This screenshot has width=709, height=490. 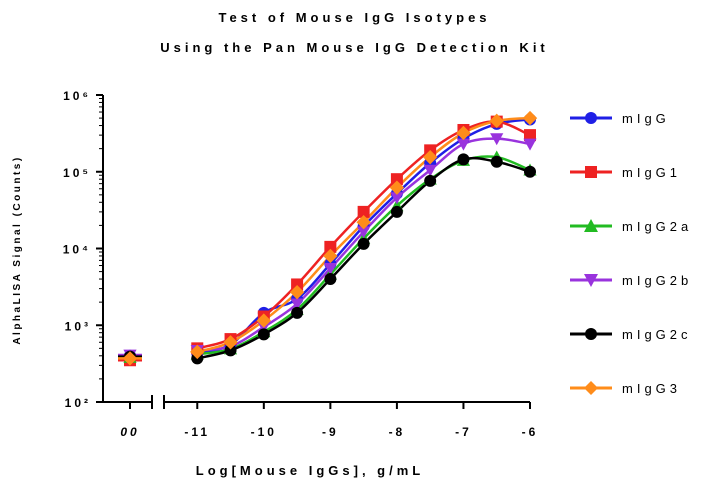 I want to click on y-tick-label: 10⁴, so click(x=77, y=250).